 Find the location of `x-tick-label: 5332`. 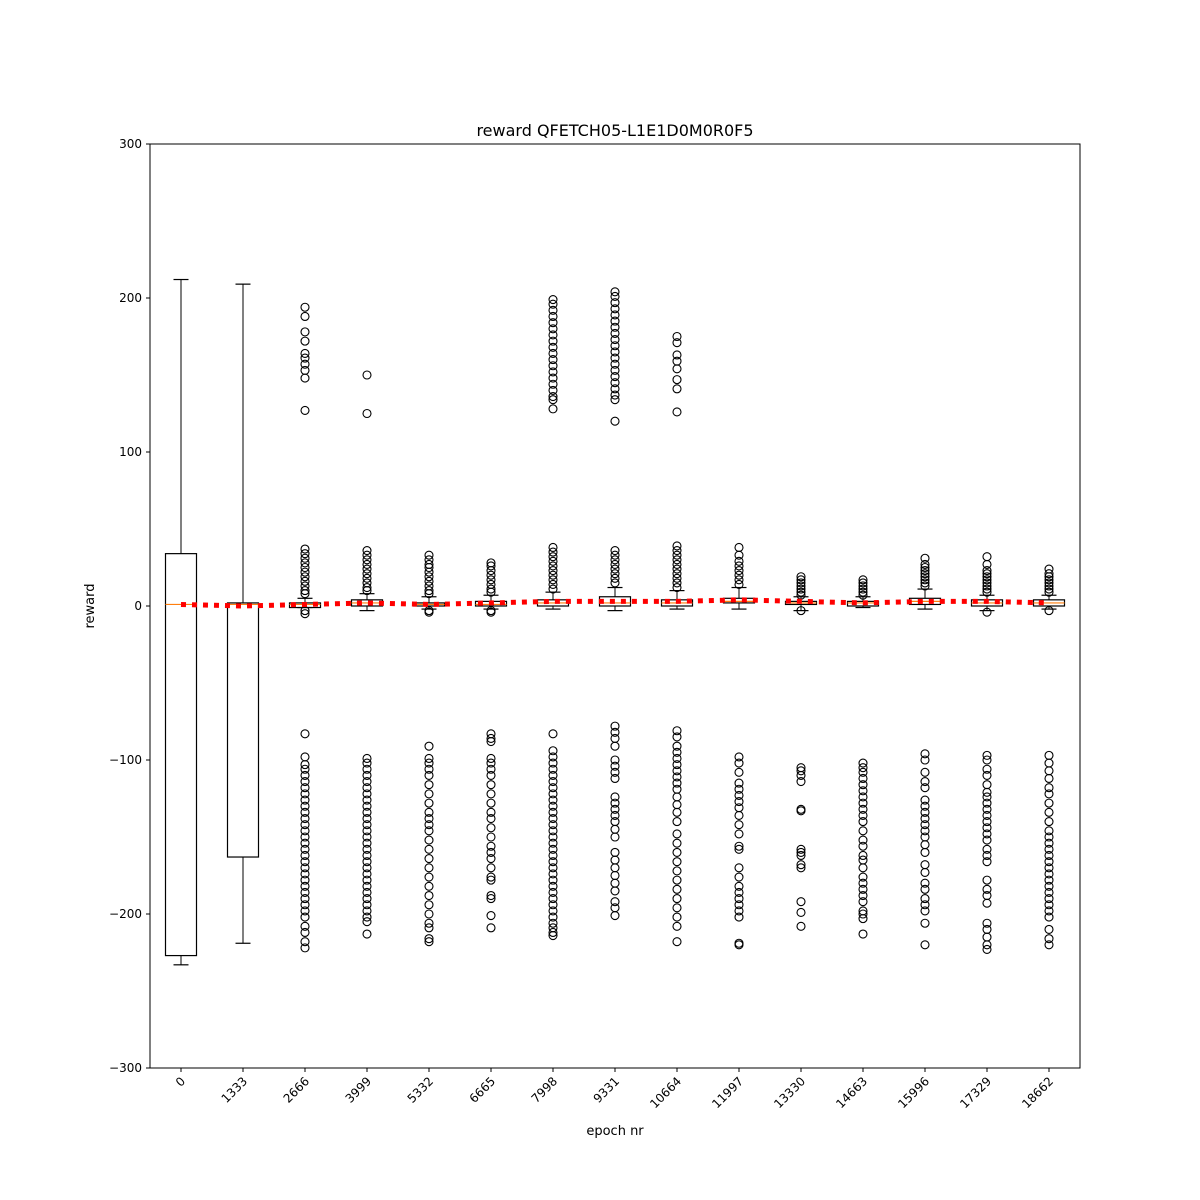

x-tick-label: 5332 is located at coordinates (420, 1089).